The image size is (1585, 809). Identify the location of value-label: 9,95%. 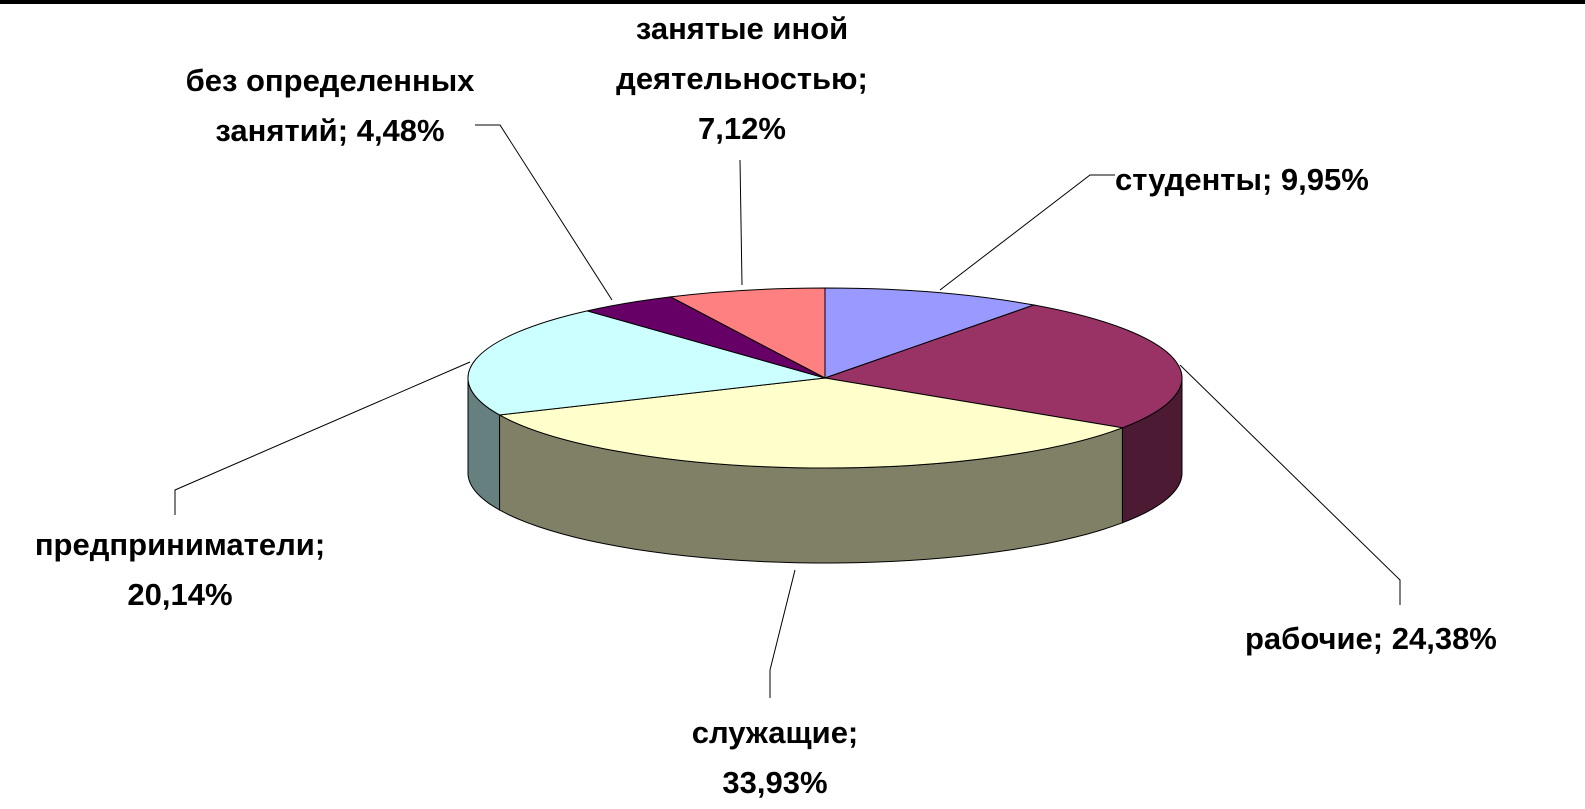
(1324, 179).